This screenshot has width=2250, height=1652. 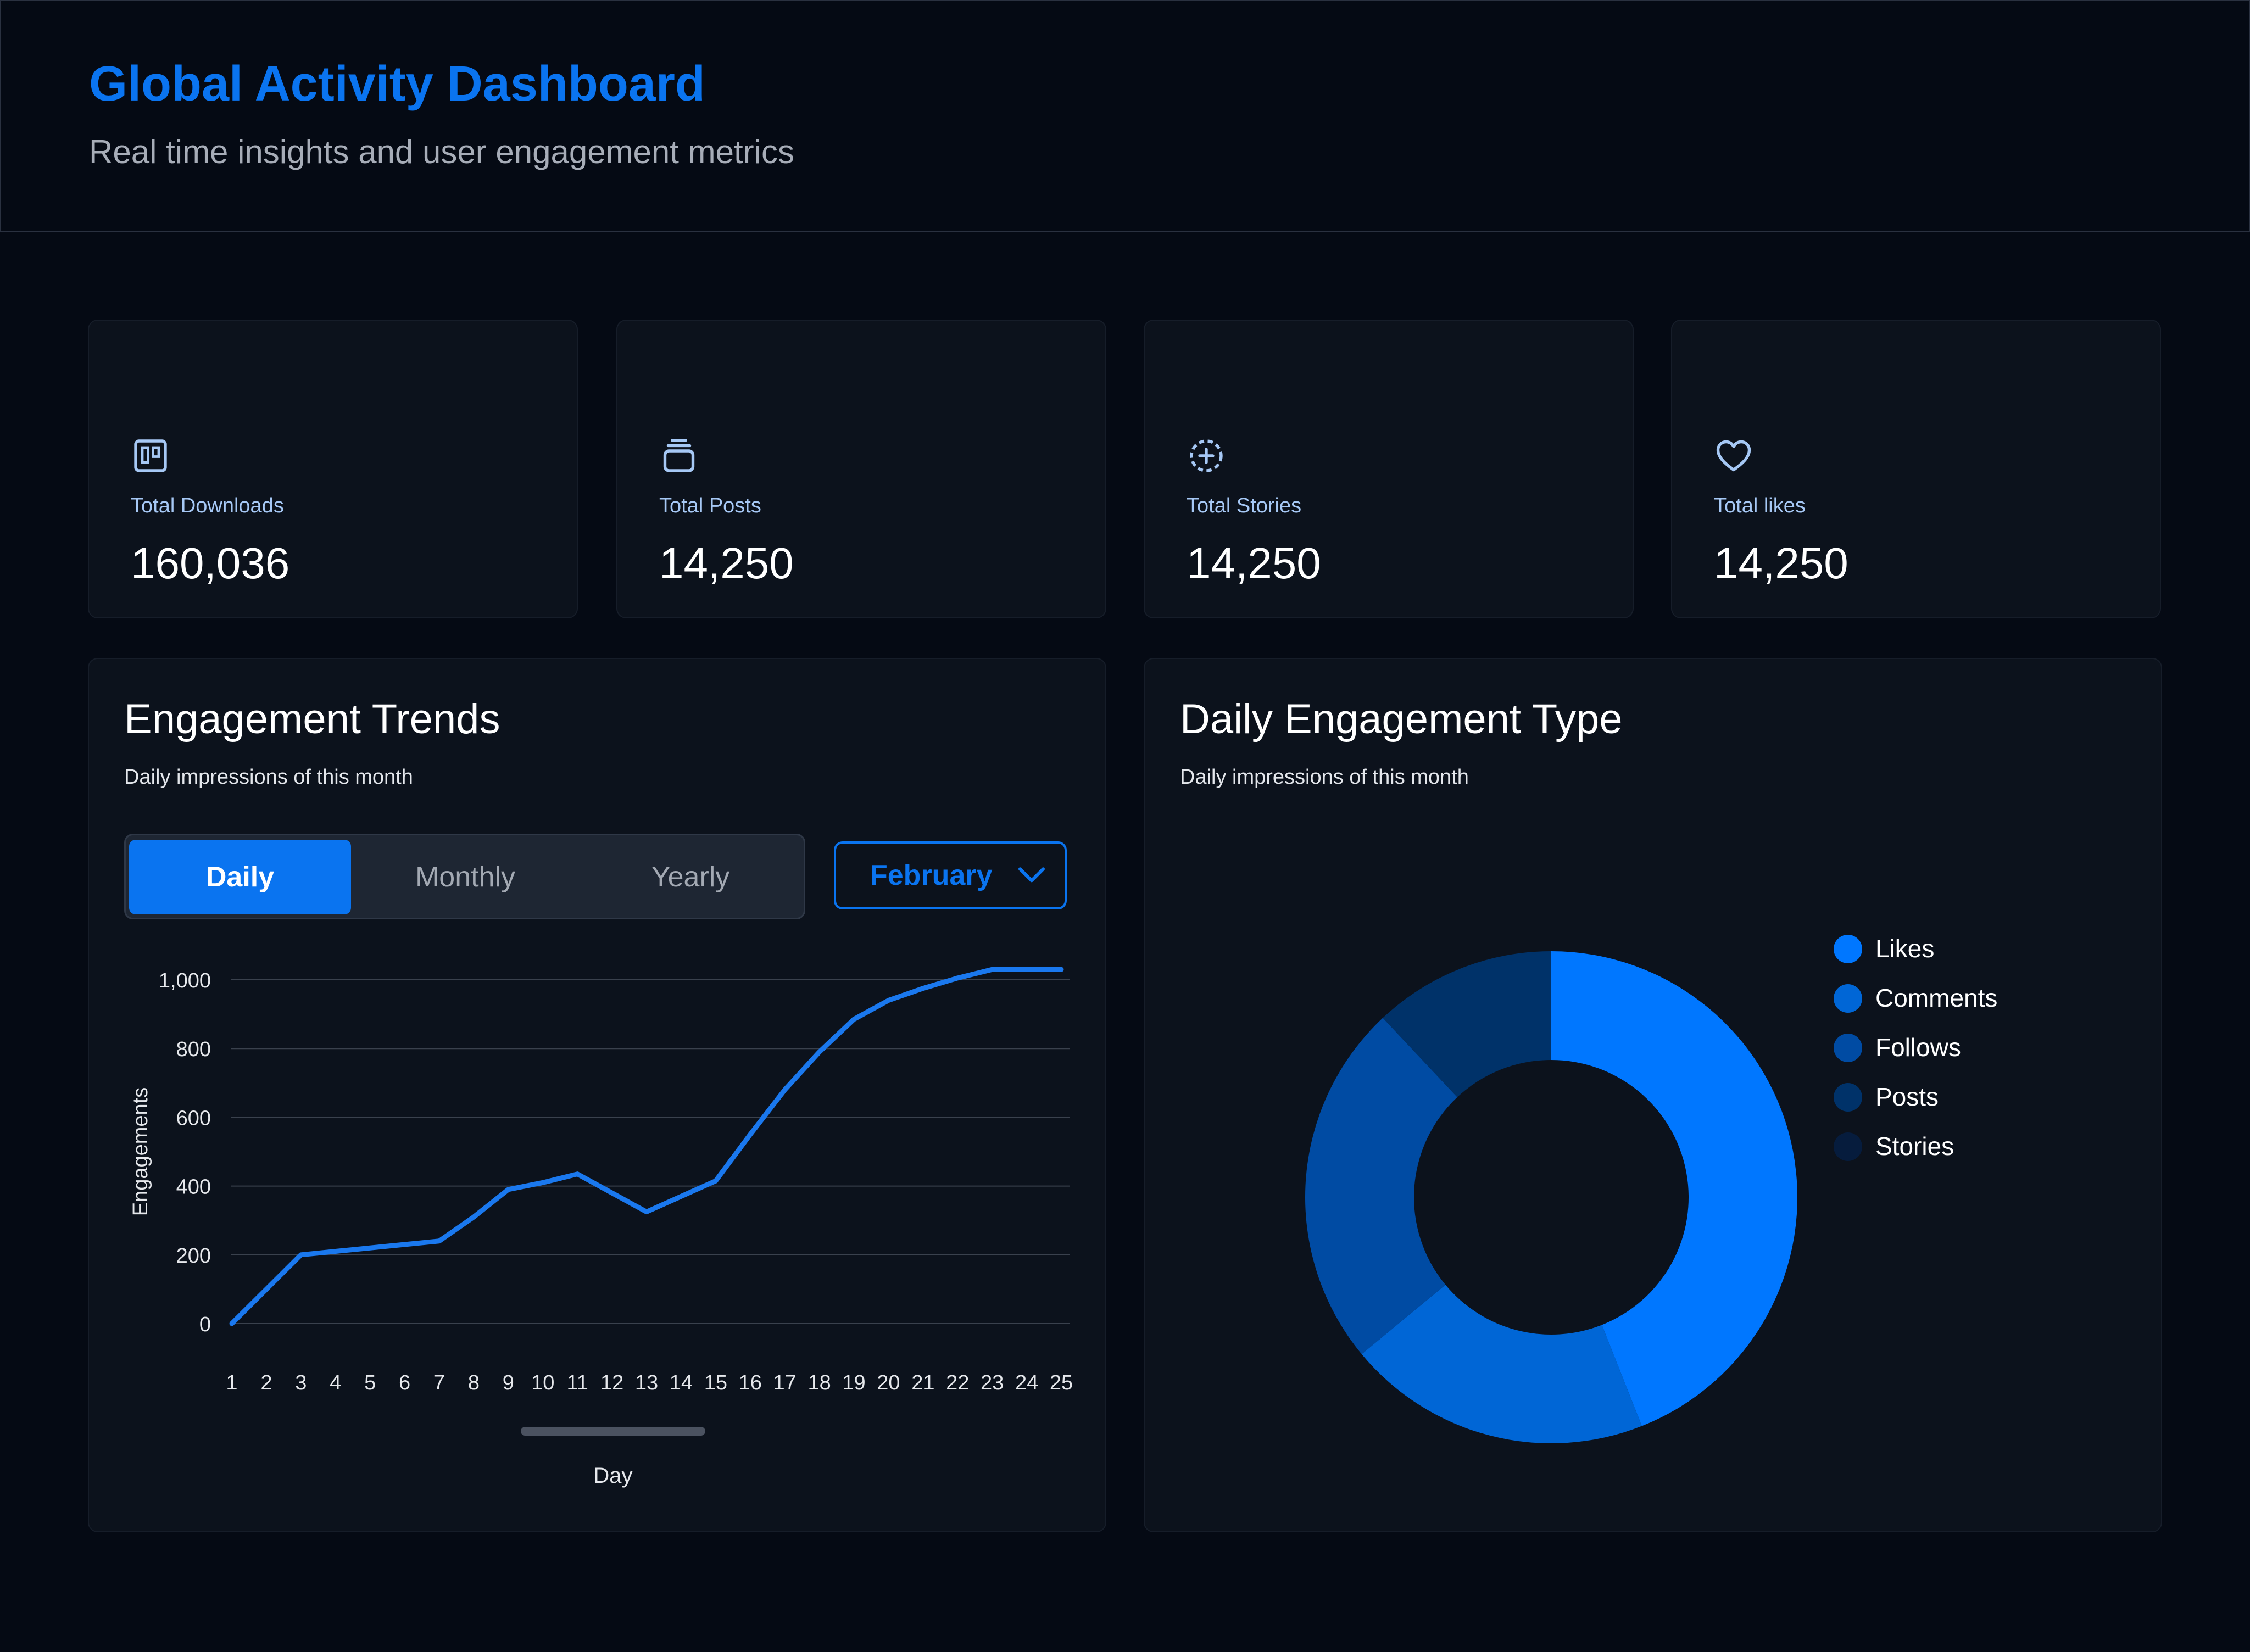 I want to click on donut-slice-follows, so click(x=1381, y=1186).